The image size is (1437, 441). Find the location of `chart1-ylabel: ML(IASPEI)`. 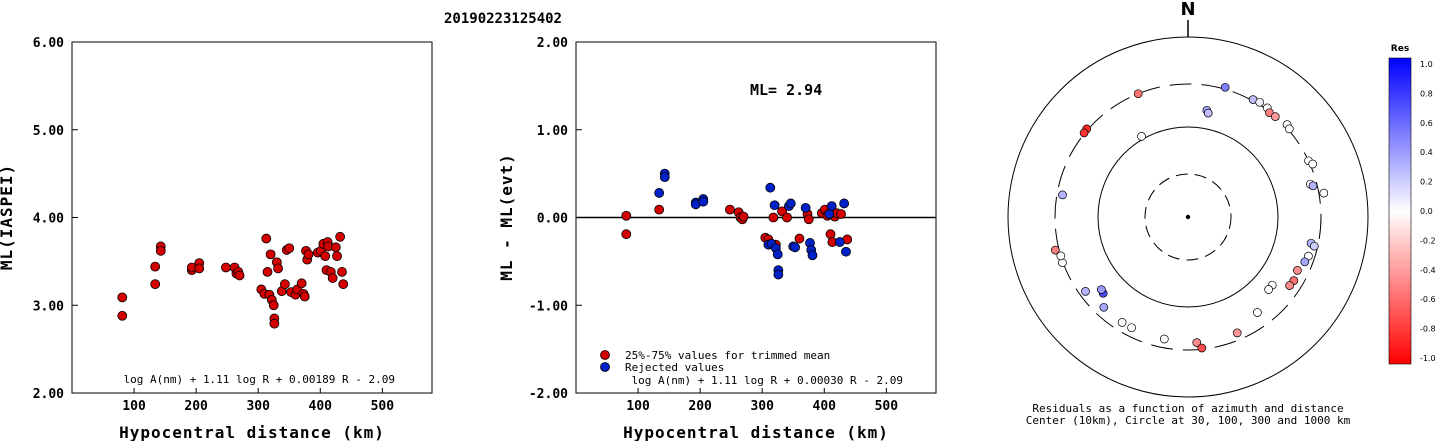

chart1-ylabel: ML(IASPEI) is located at coordinates (8, 217).